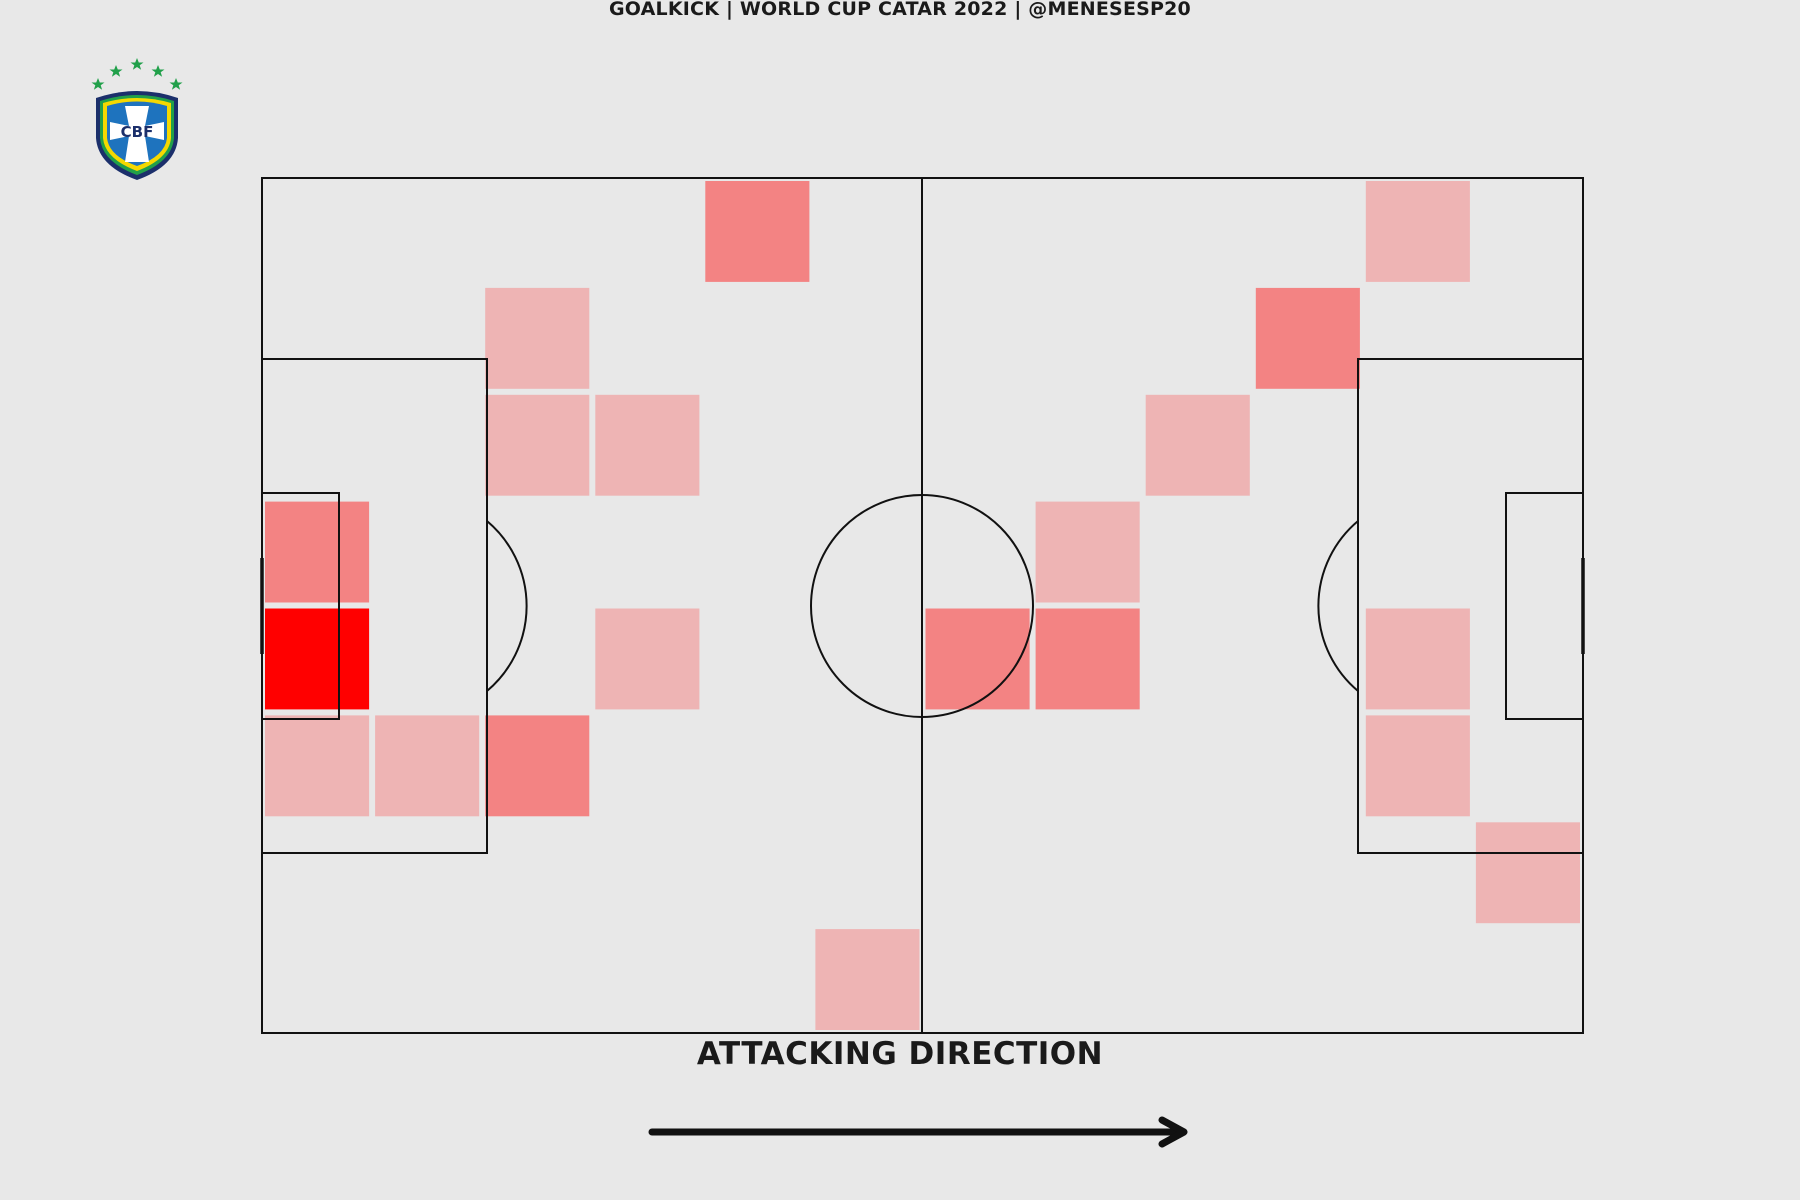  I want to click on star-icons, so click(137, 74).